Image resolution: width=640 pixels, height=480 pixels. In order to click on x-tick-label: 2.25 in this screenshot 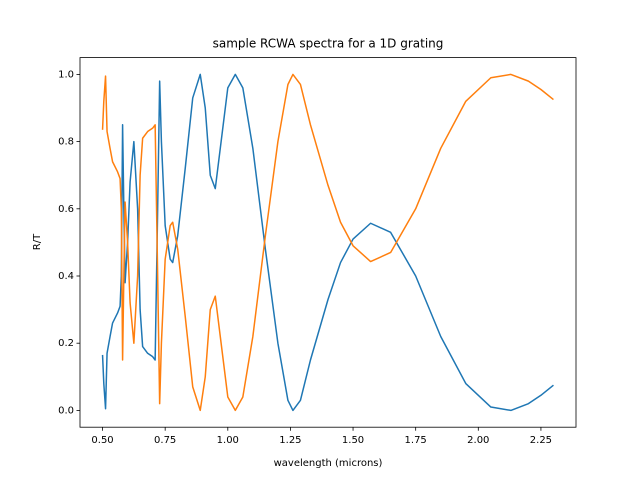, I will do `click(541, 440)`.